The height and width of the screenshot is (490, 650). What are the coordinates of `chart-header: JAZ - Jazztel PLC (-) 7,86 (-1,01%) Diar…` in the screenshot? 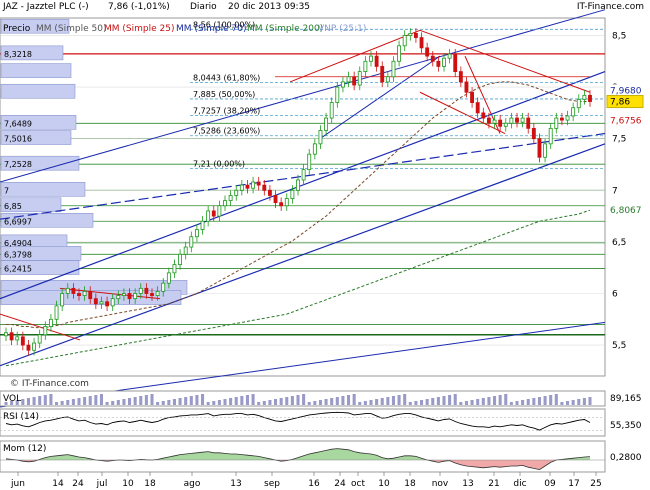 It's located at (325, 9).